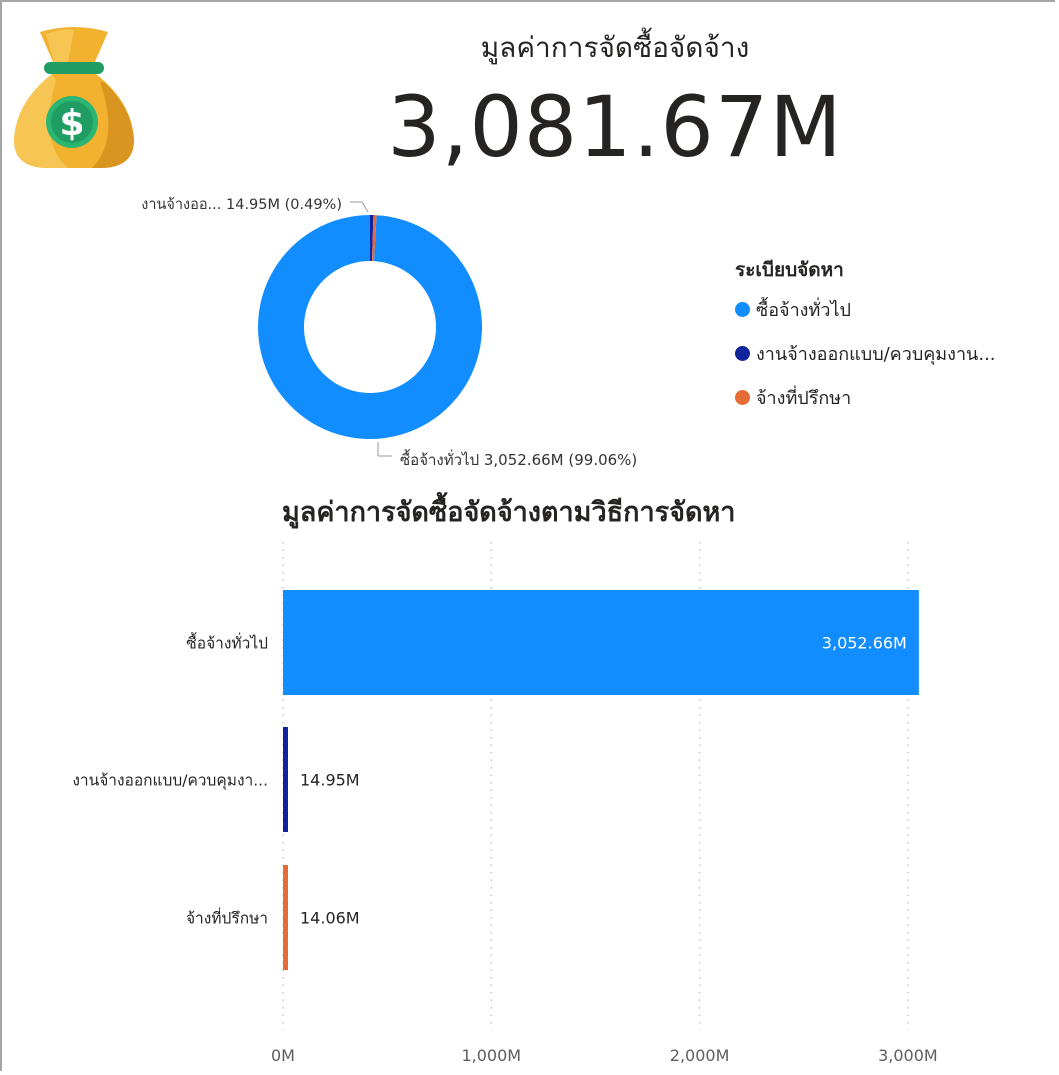  What do you see at coordinates (74, 97) in the screenshot?
I see `money-bag-dollar-icon: $` at bounding box center [74, 97].